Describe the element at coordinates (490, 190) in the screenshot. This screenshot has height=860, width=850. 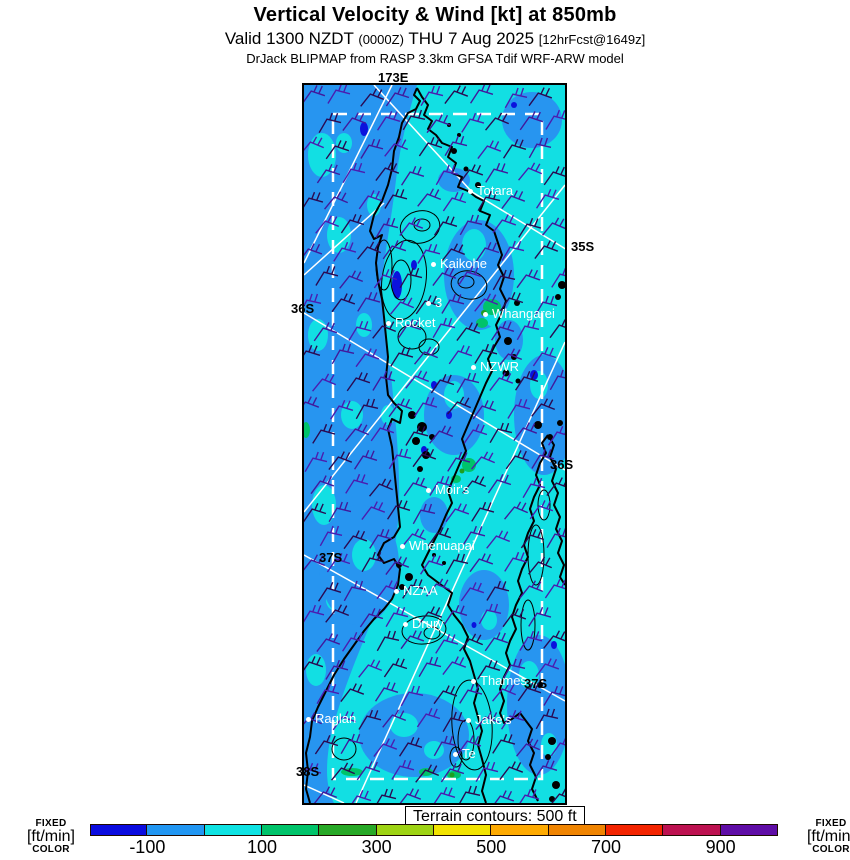
I see `site-label: Totara` at that location.